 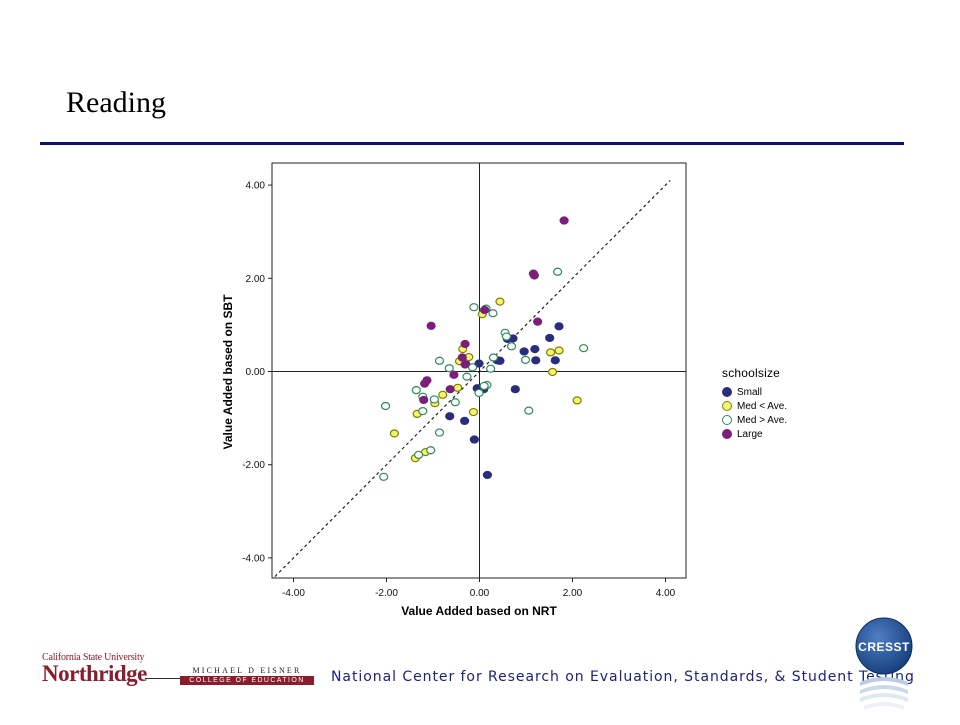 What do you see at coordinates (750, 434) in the screenshot?
I see `legend-label: Large` at bounding box center [750, 434].